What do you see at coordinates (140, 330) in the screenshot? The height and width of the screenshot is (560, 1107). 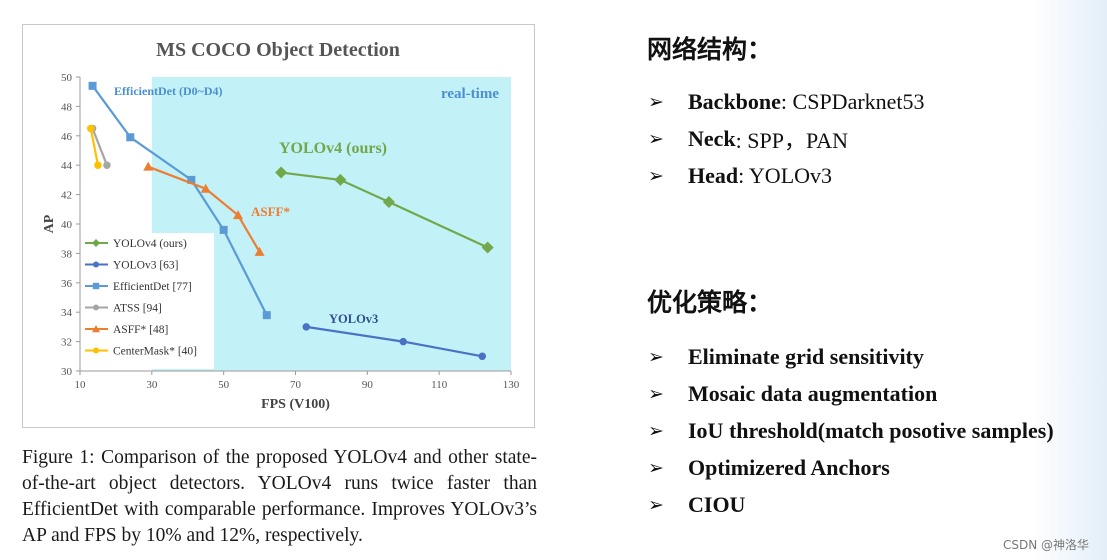 I see `legend-label: ASFF* [48]` at bounding box center [140, 330].